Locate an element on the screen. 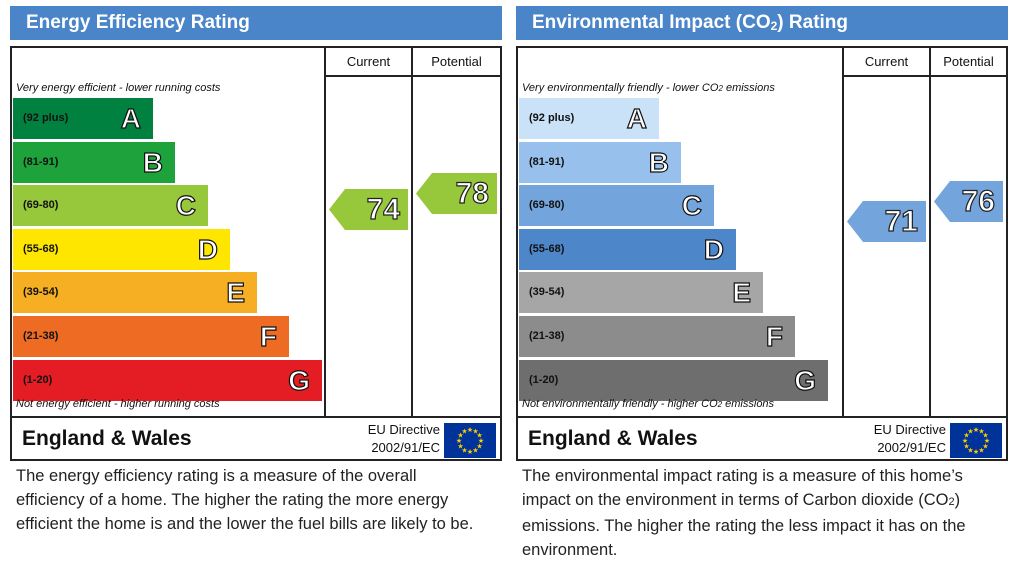  current-rating-arrow-value: 74 is located at coordinates (383, 209).